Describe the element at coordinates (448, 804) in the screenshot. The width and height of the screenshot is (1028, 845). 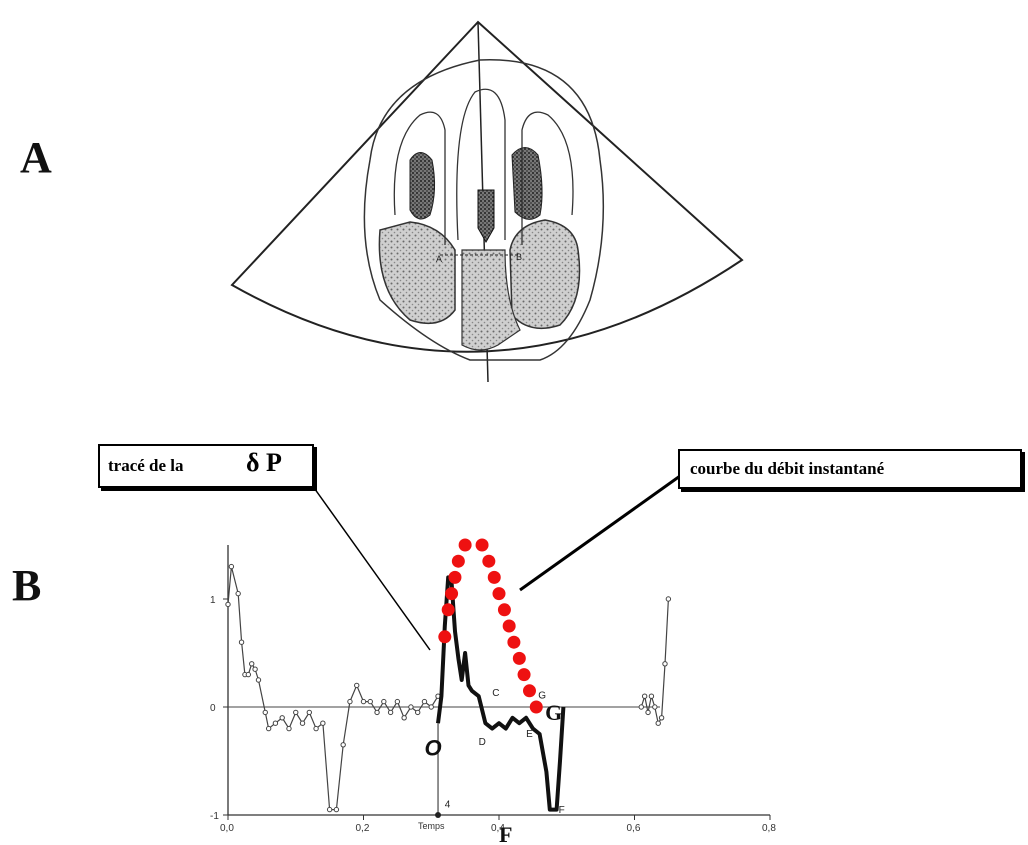
I see `marker-label-4: 4` at that location.